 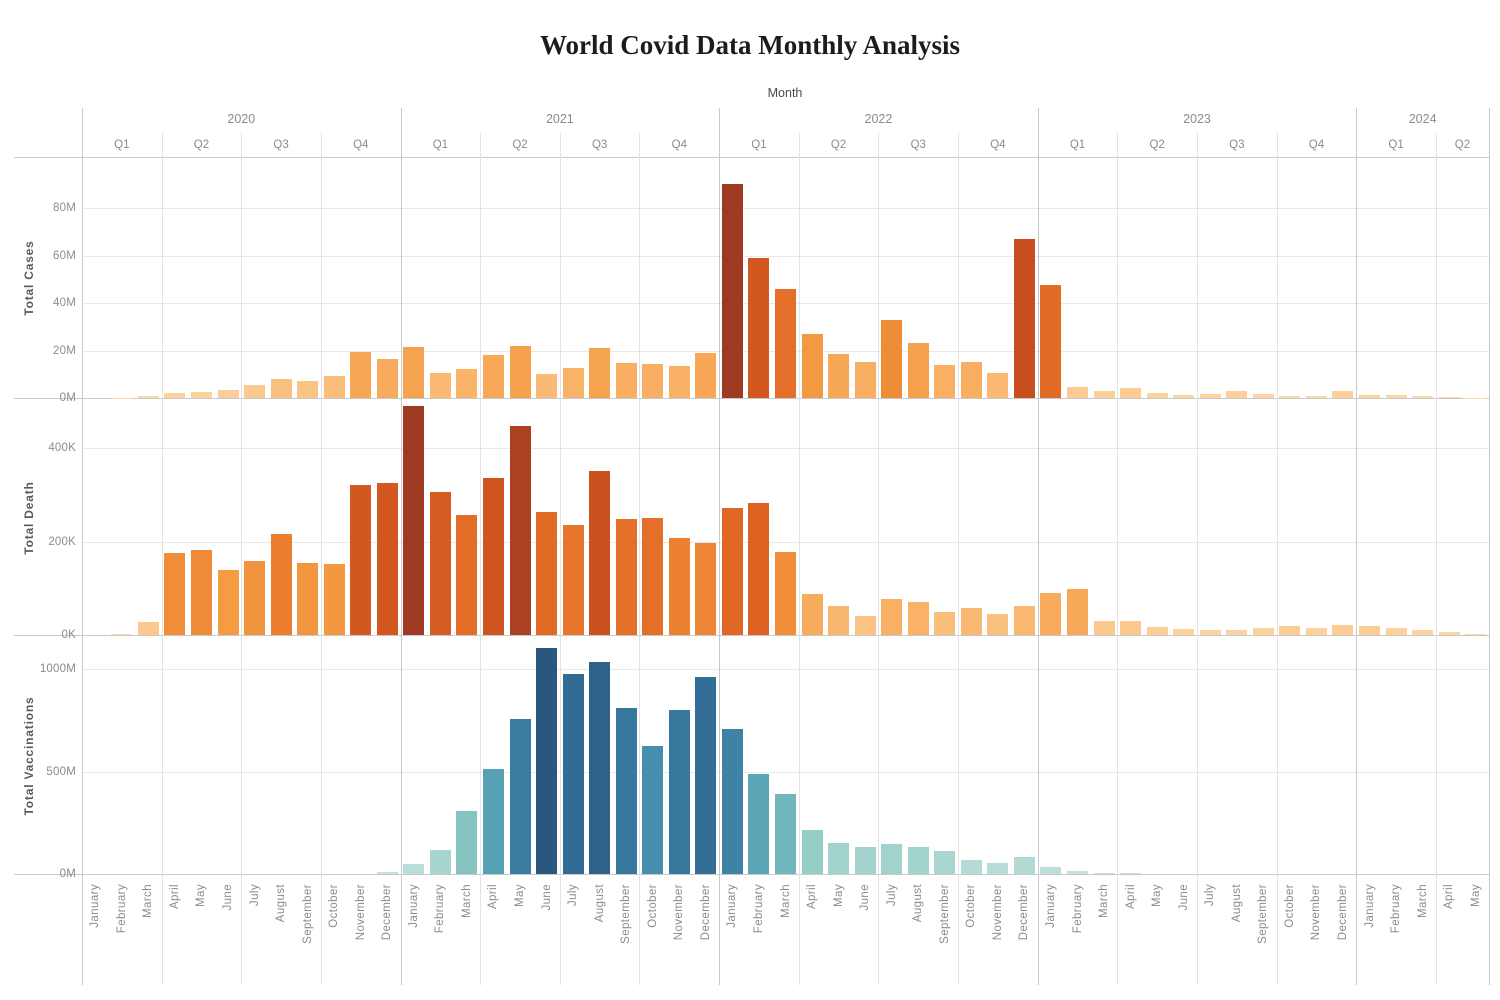 I want to click on bar-total-vaccinations-2022-September, so click(x=945, y=862).